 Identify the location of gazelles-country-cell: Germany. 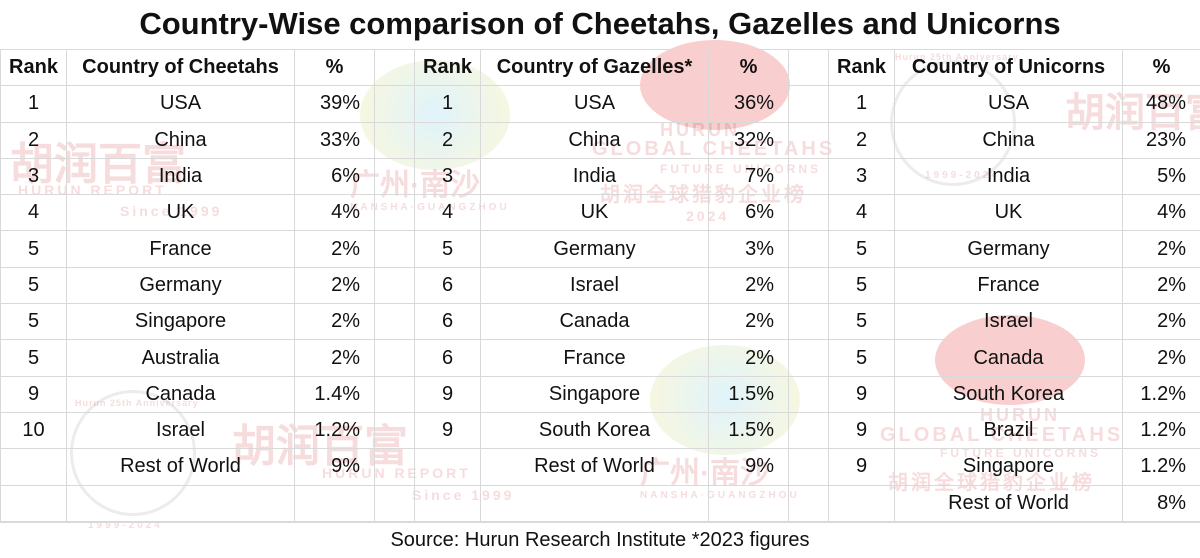
(594, 249).